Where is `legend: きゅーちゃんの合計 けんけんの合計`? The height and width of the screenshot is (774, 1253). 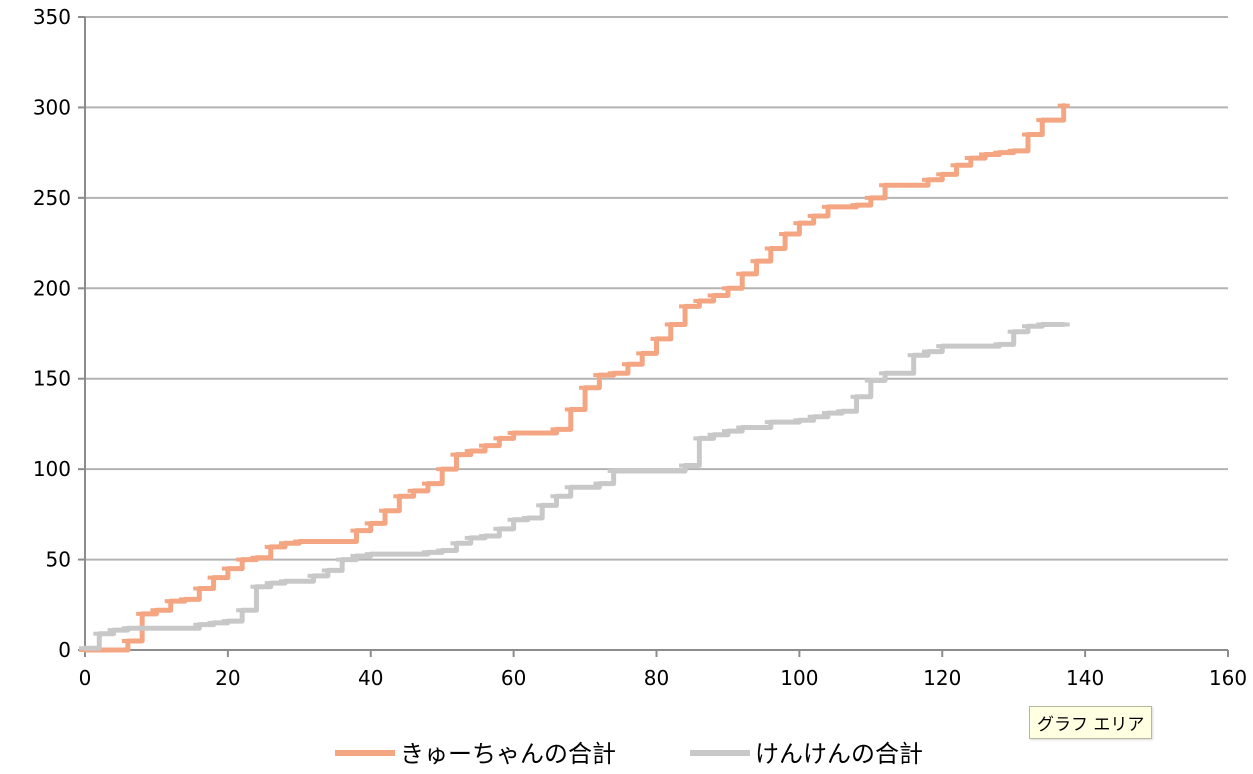
legend: きゅーちゃんの合計 けんけんの合計 is located at coordinates (629, 754).